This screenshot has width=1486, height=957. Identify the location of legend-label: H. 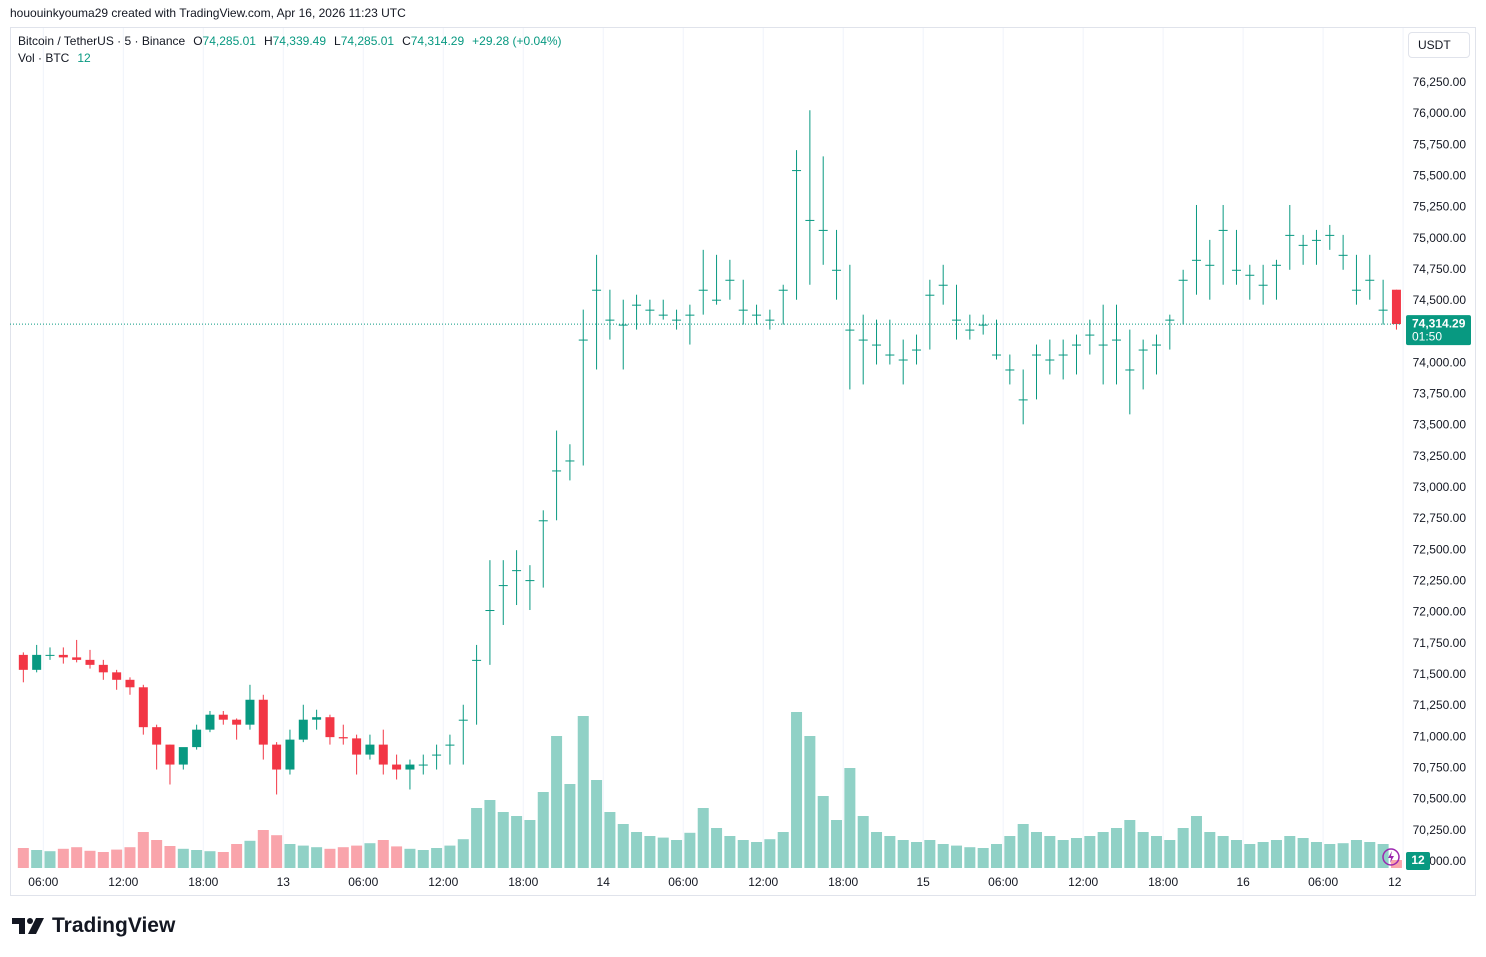
(268, 41).